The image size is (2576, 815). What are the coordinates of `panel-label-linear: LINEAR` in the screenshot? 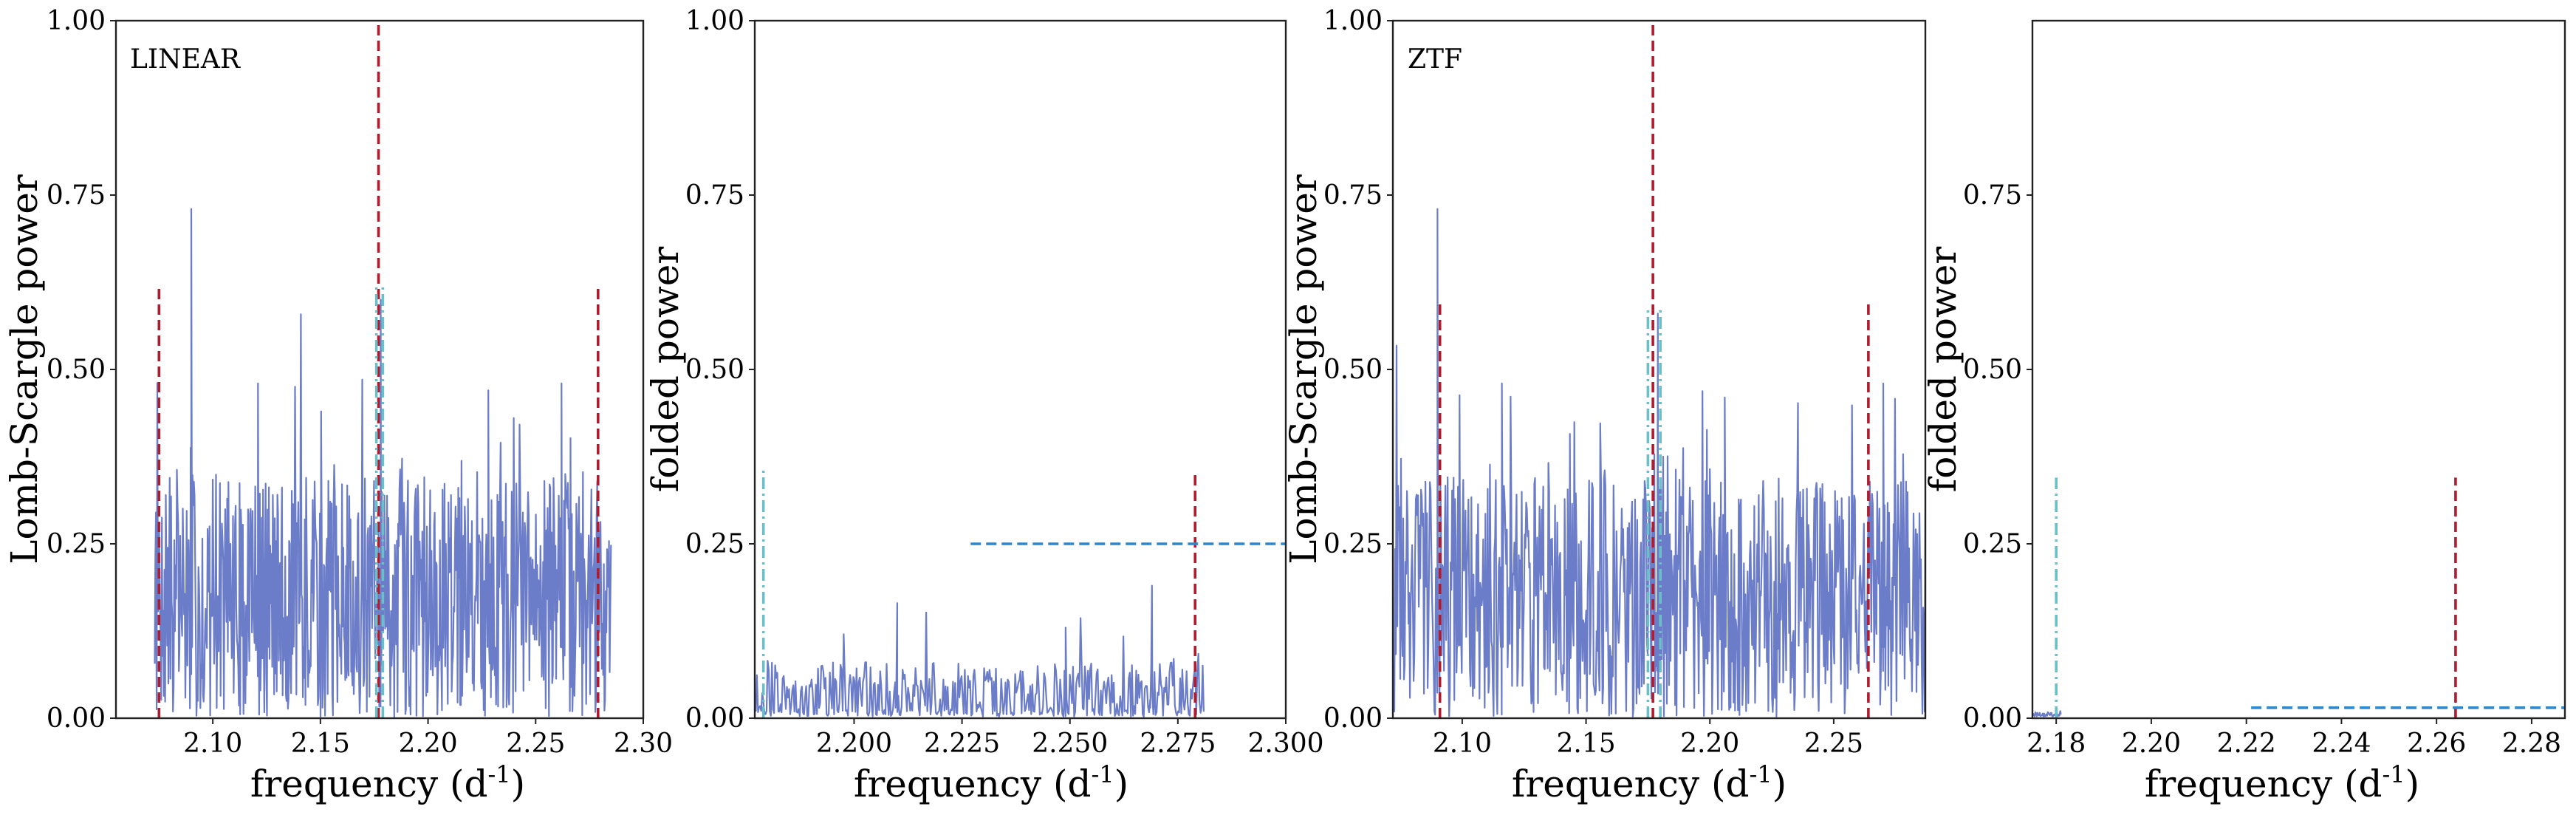 It's located at (185, 59).